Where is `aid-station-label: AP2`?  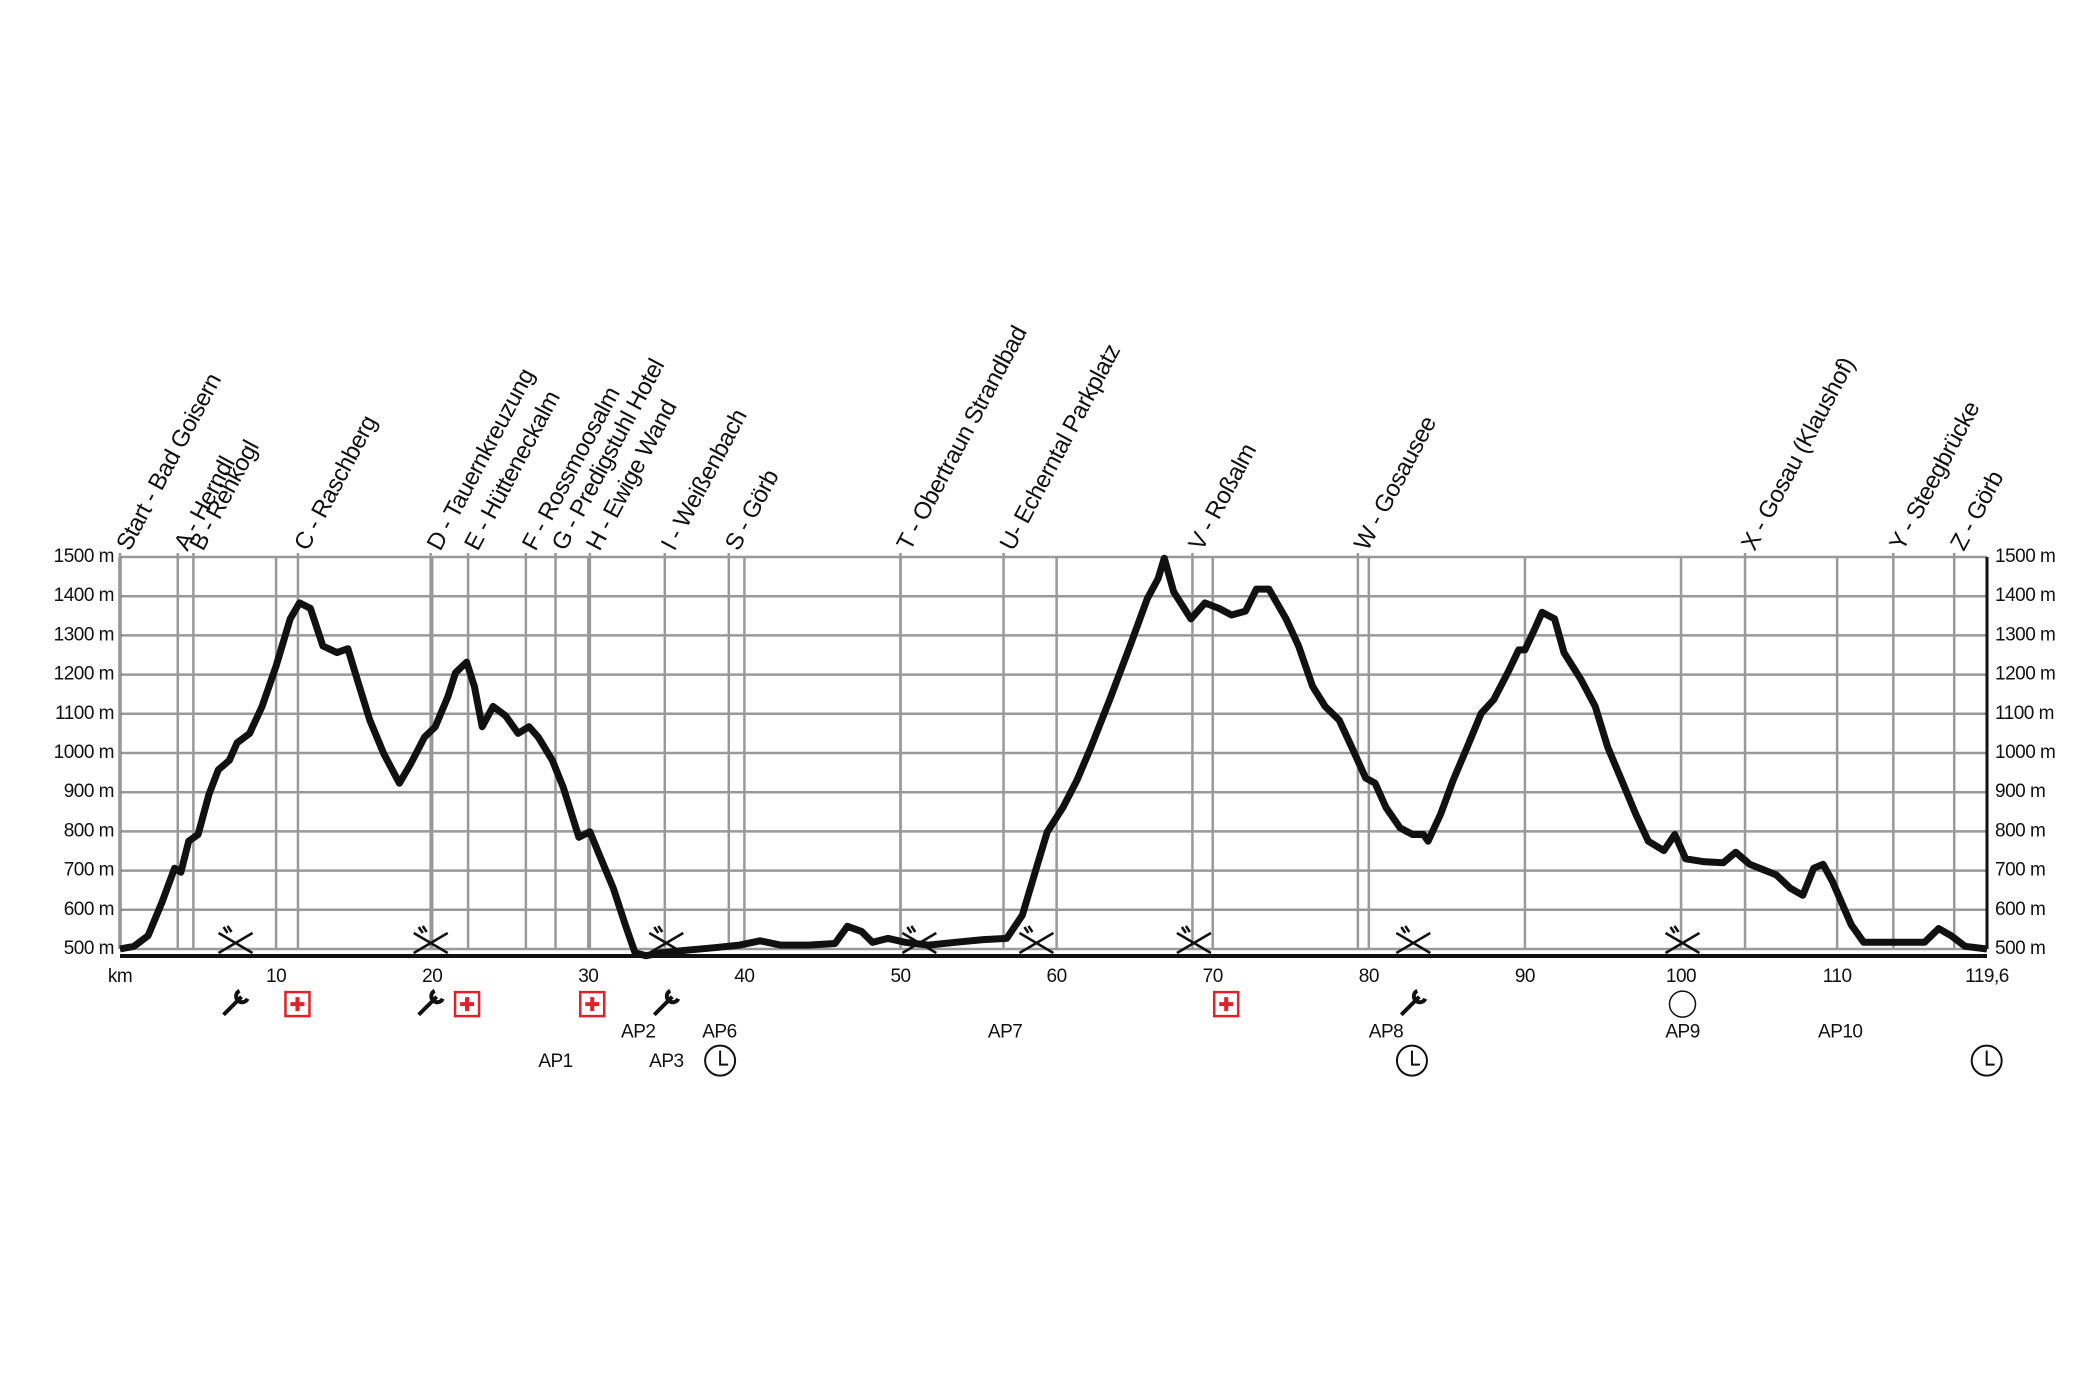 aid-station-label: AP2 is located at coordinates (638, 1031).